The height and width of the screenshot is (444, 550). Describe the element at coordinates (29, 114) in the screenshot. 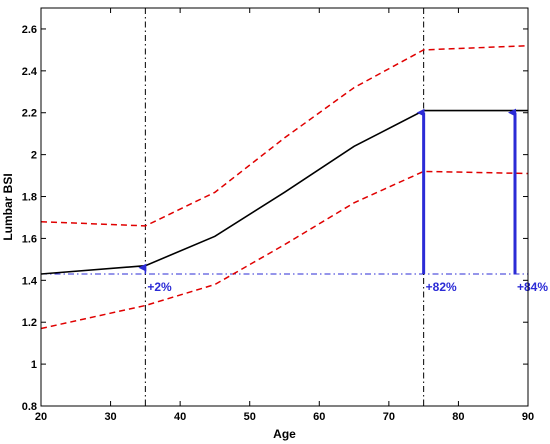

I see `y-tick-label: 2.2` at that location.